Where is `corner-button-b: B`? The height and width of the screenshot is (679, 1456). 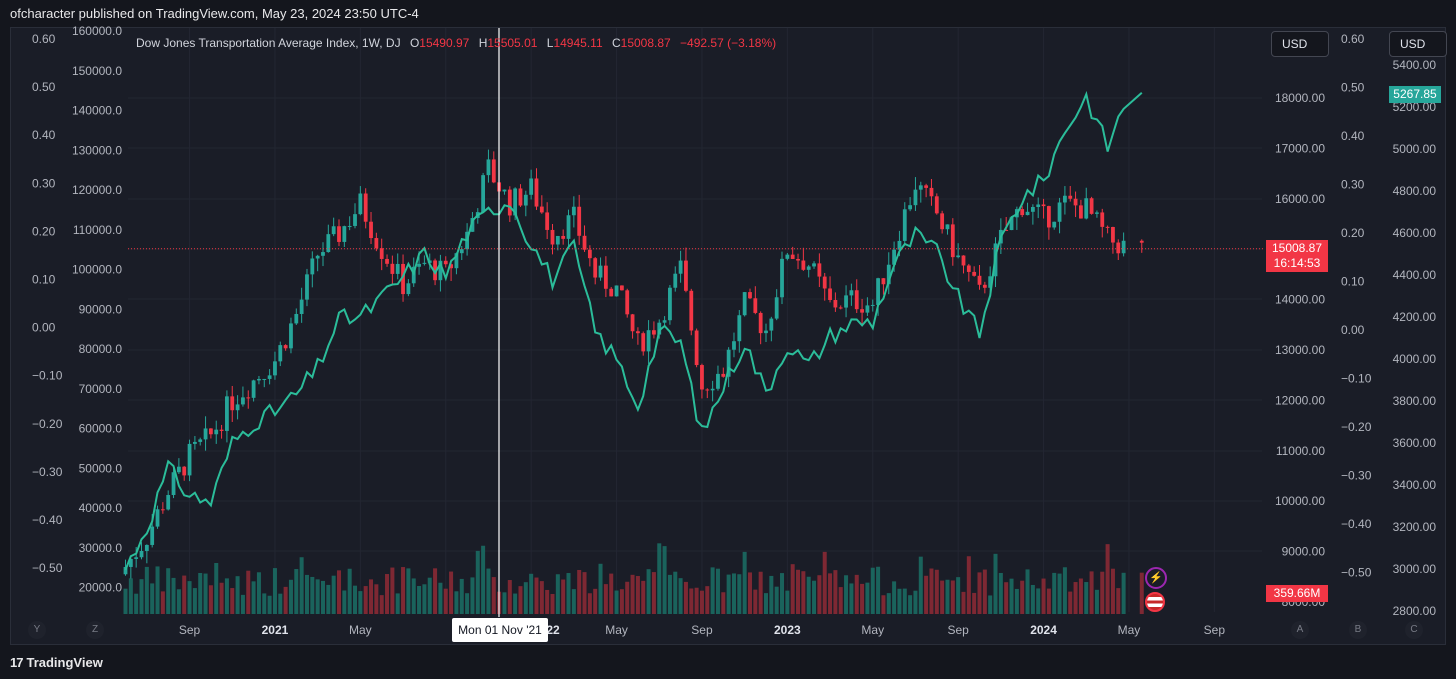 corner-button-b: B is located at coordinates (1358, 630).